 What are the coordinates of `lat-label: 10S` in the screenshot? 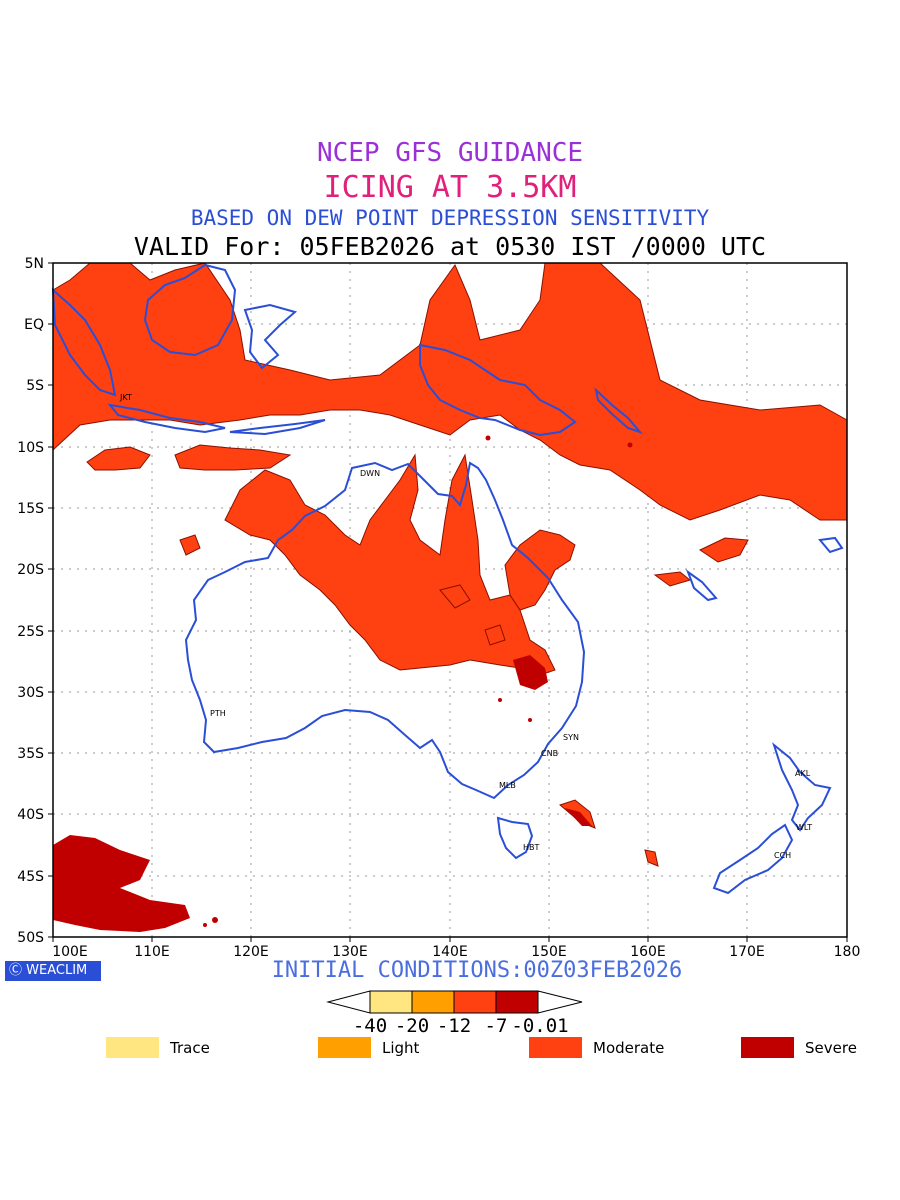 It's located at (30, 448).